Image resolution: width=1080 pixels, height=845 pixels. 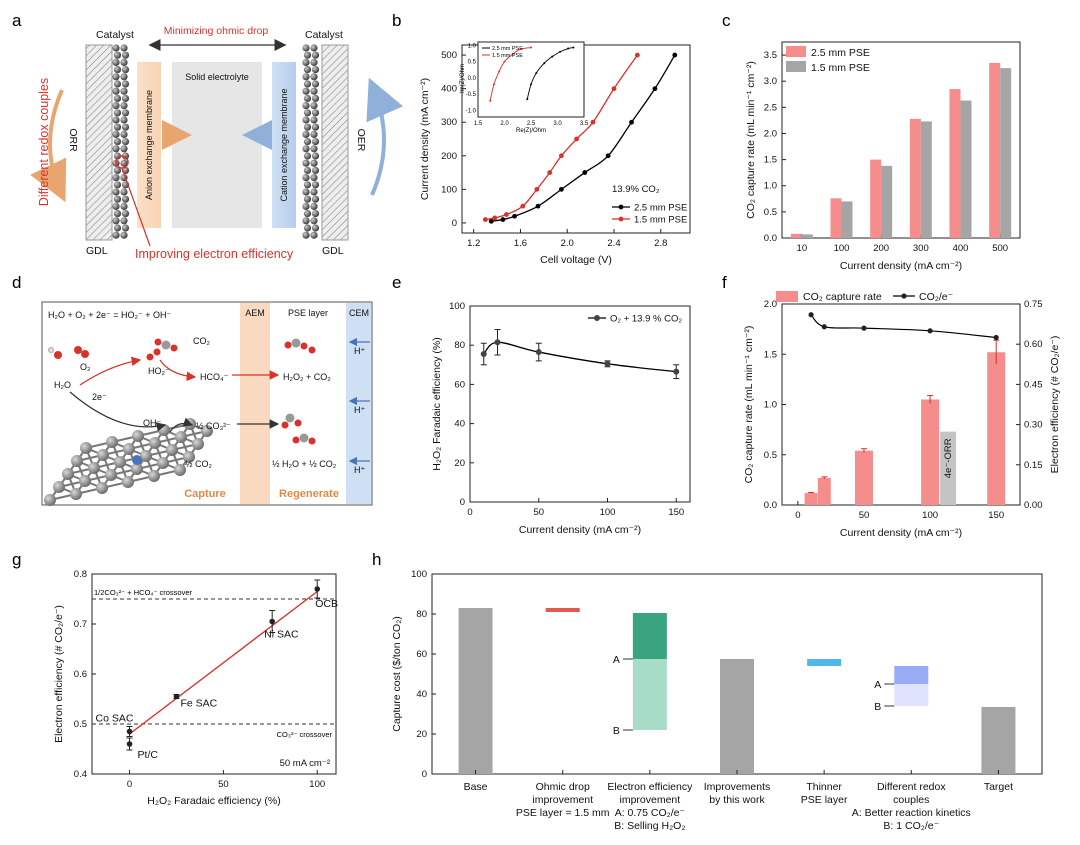 What do you see at coordinates (213, 426) in the screenshot?
I see `carbonate-label: ½ CO₃²⁻` at bounding box center [213, 426].